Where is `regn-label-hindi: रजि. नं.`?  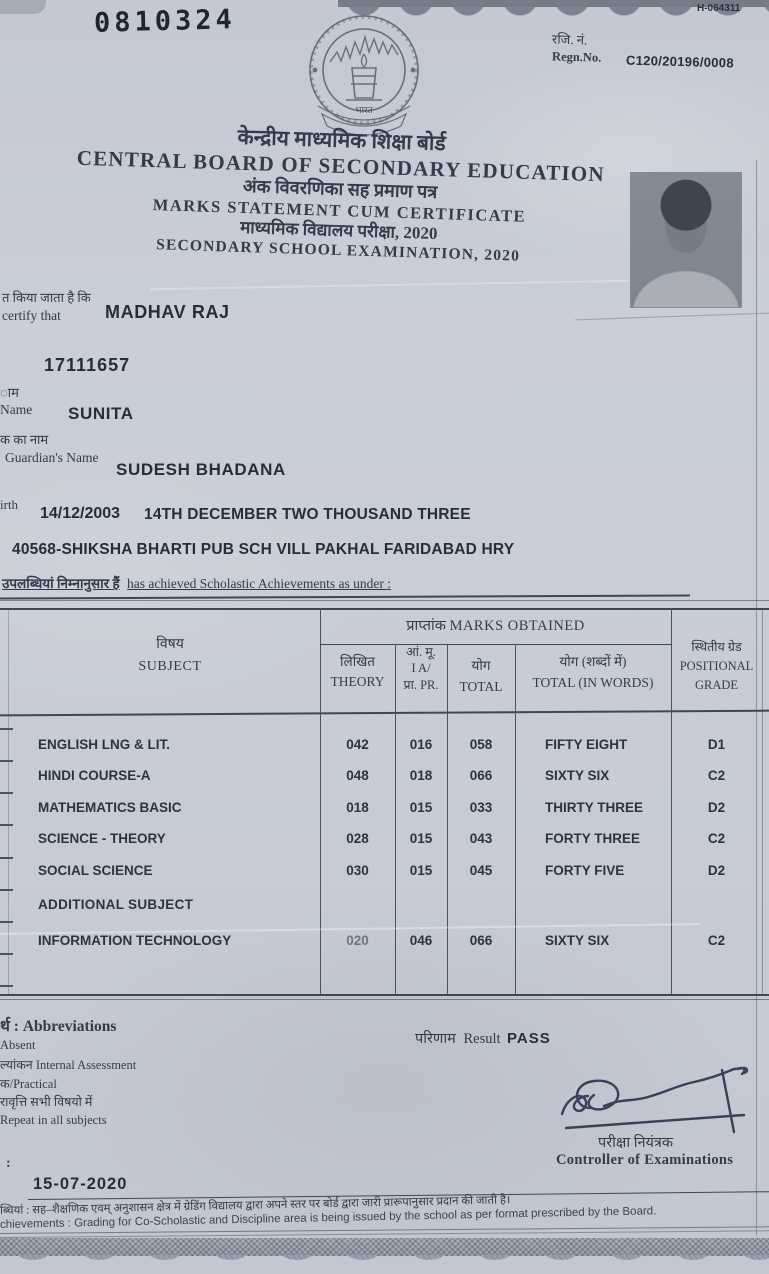
regn-label-hindi: रजि. नं. is located at coordinates (569, 39).